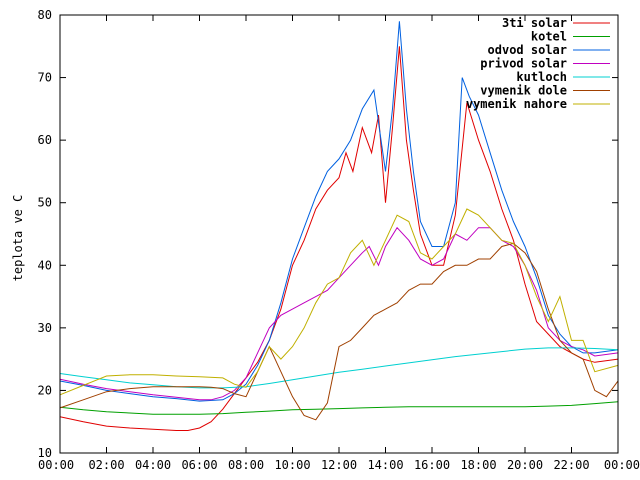  What do you see at coordinates (45, 203) in the screenshot?
I see `y-tick-label: 50` at bounding box center [45, 203].